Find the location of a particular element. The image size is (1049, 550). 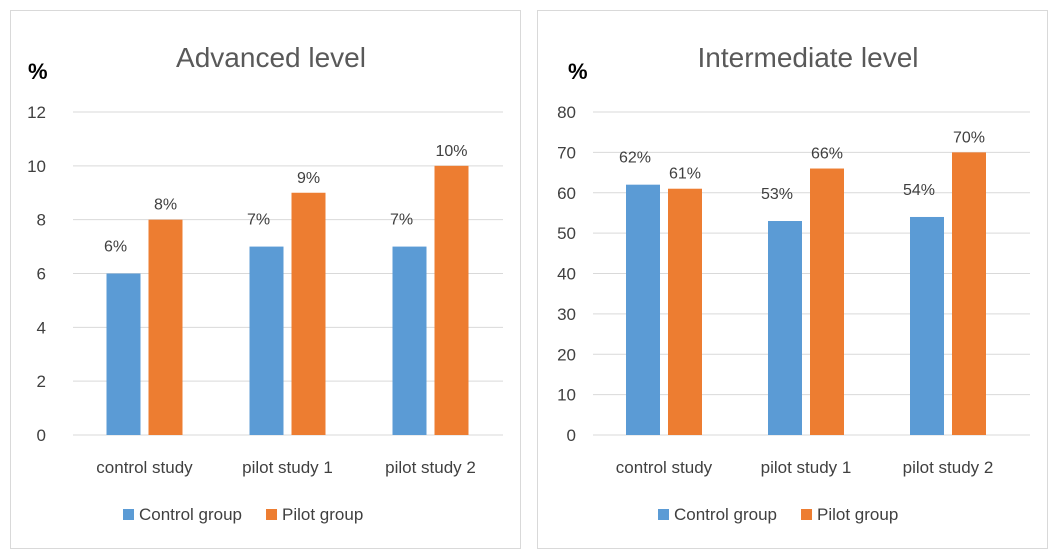

data-label: 54% is located at coordinates (919, 190).